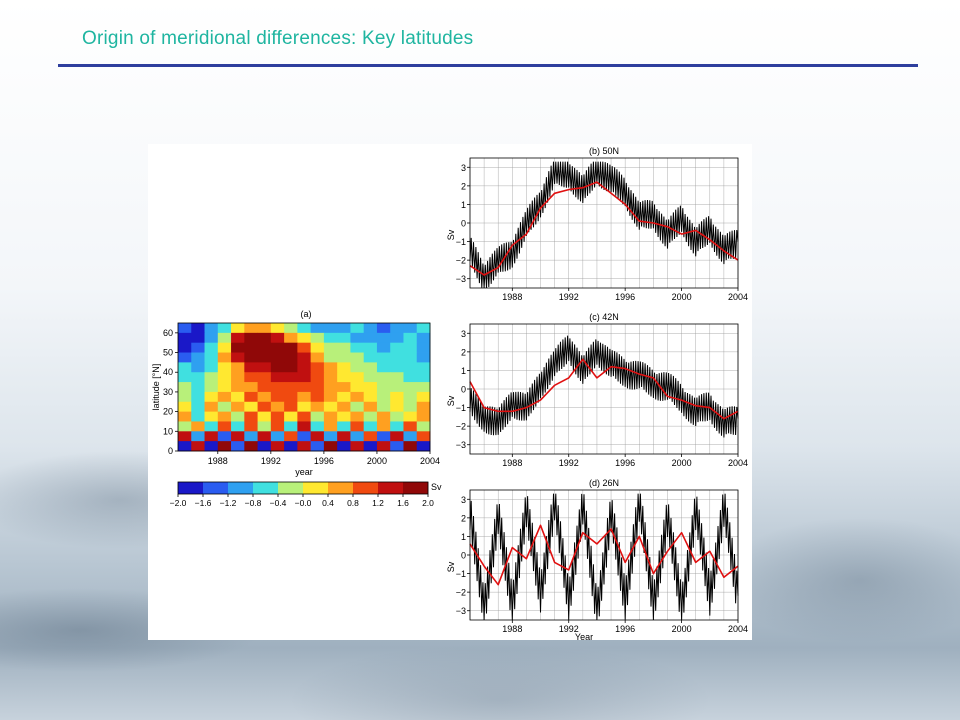 This screenshot has width=960, height=720. What do you see at coordinates (178, 503) in the screenshot?
I see `colorbar-tick-label: −2.0` at bounding box center [178, 503].